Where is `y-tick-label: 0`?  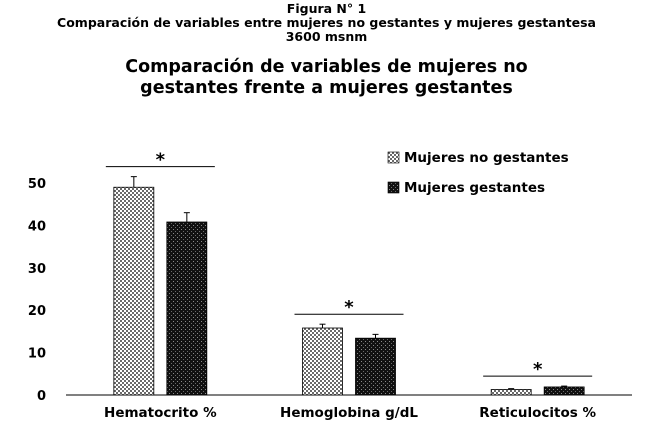
y-tick-label: 0 is located at coordinates (41, 396).